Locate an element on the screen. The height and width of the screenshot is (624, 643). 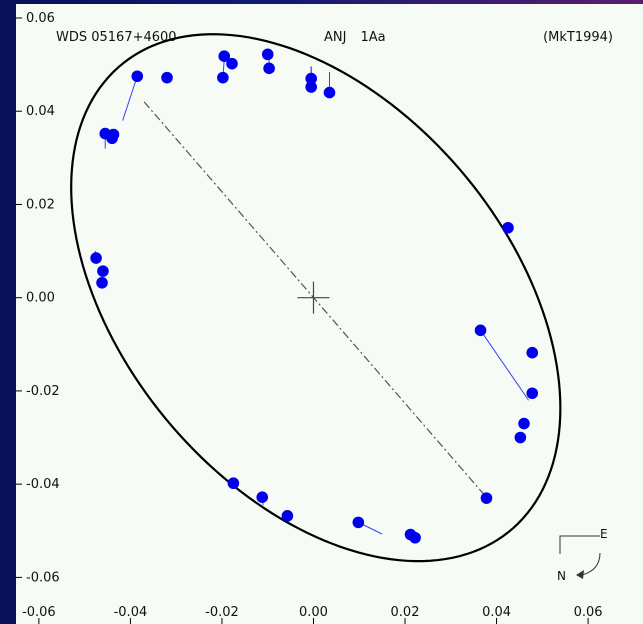
compass-rose: EN is located at coordinates (582, 555).